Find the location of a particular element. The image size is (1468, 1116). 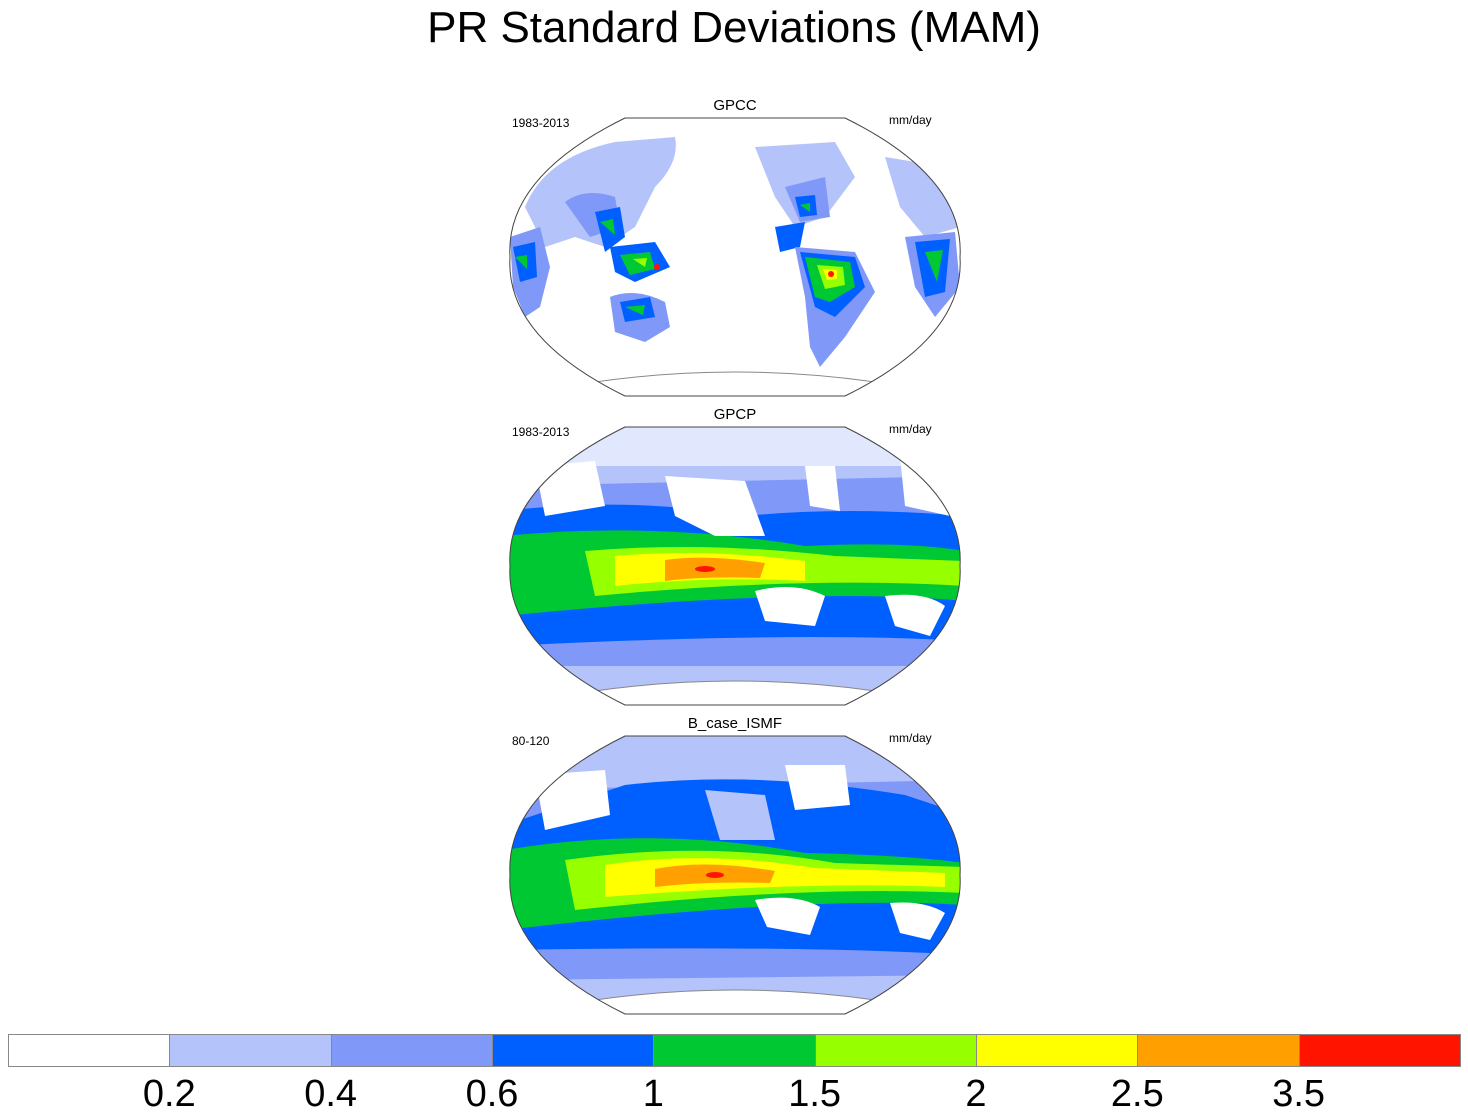

colorbar-label: 0.4 is located at coordinates (331, 1094).